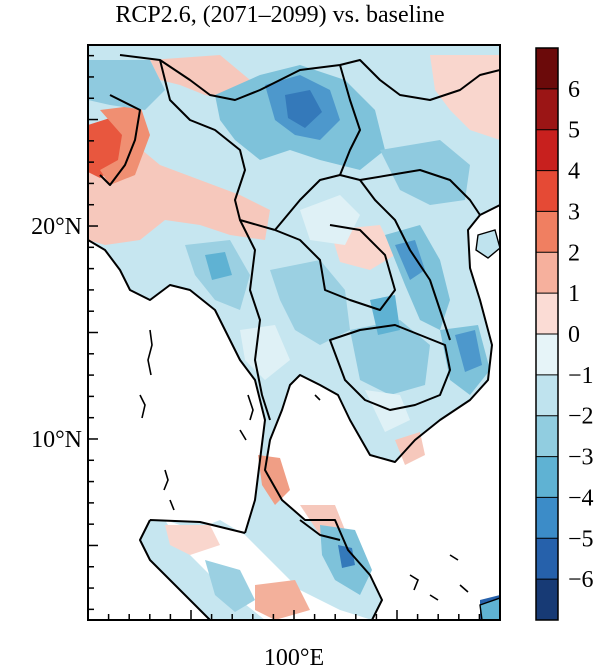 The image size is (600, 669). I want to click on border-thailand-laos, so click(335, 267).